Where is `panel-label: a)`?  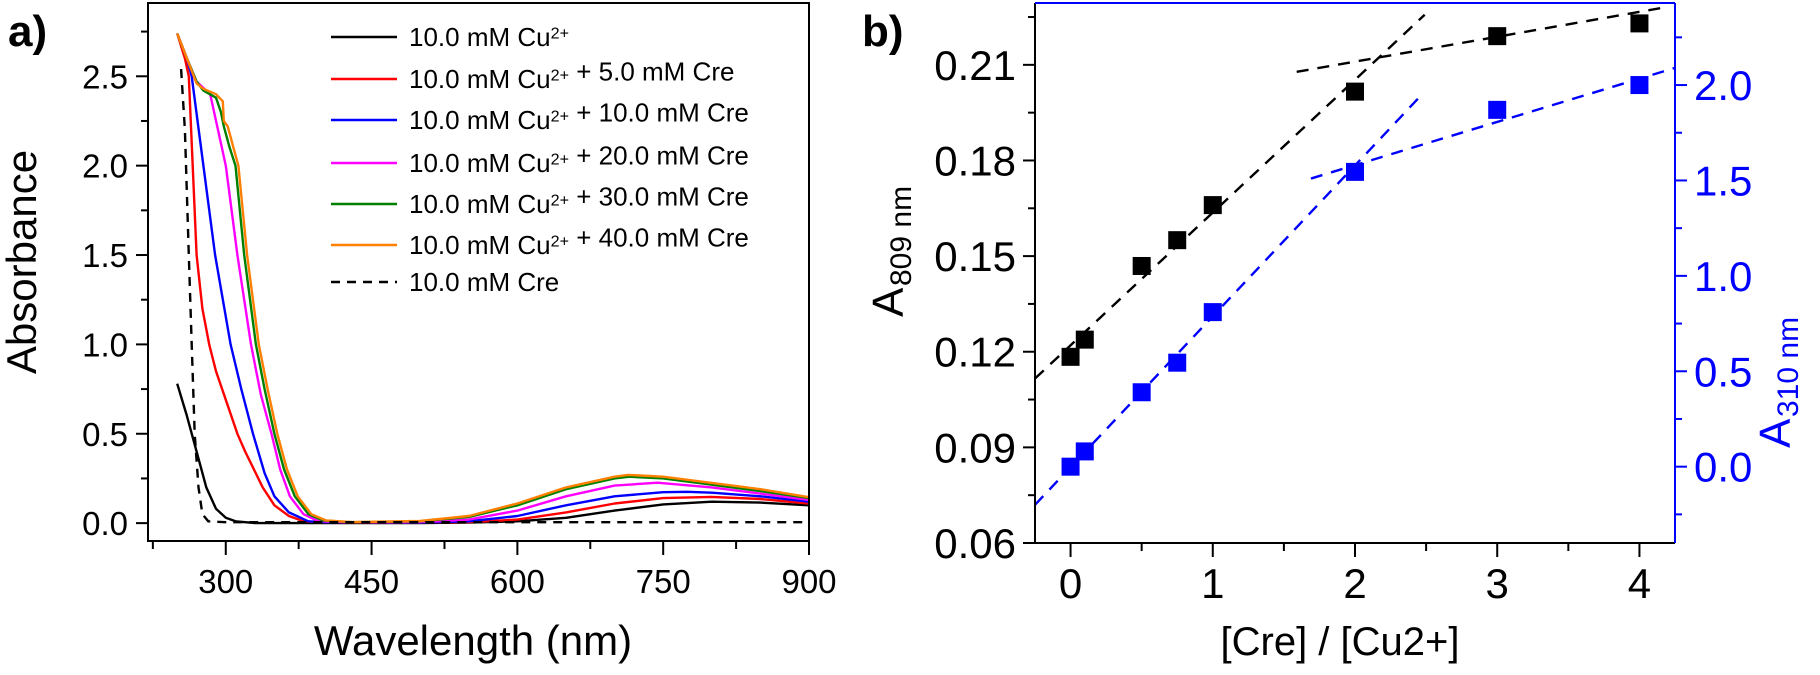
panel-label: a) is located at coordinates (27, 31).